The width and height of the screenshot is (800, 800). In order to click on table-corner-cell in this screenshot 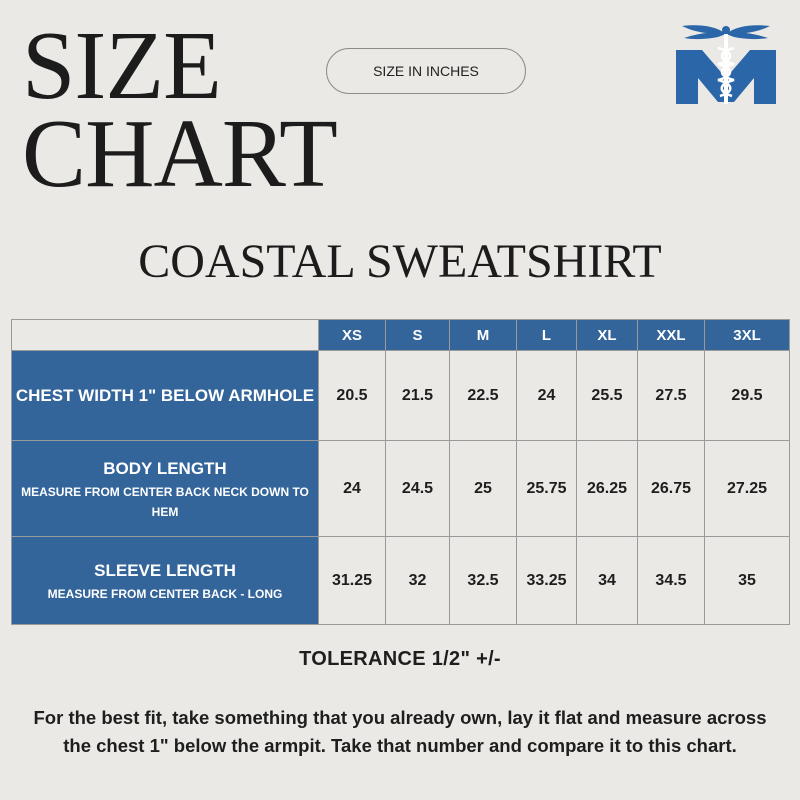, I will do `click(165, 335)`.